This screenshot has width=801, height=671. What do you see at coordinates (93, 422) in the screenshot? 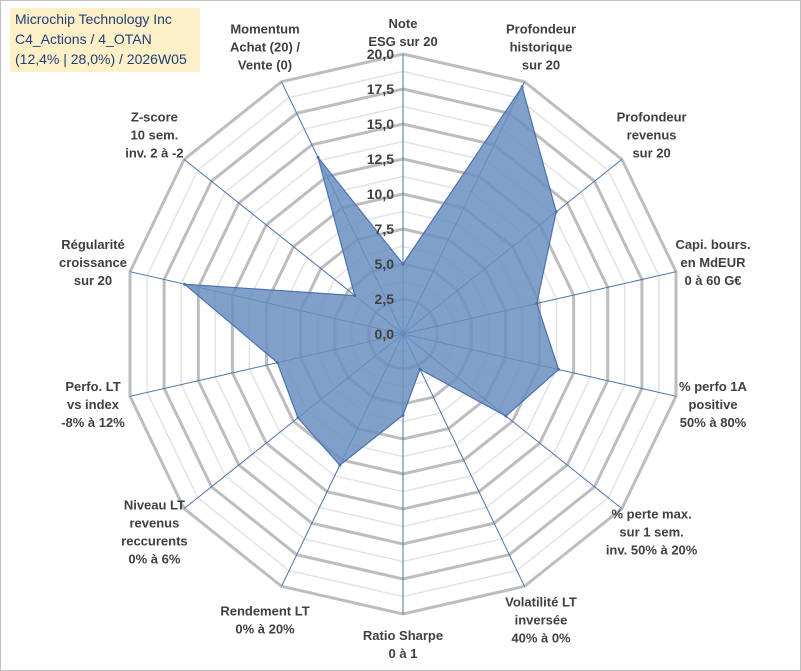
I see `axis-label: -8% à 12%` at bounding box center [93, 422].